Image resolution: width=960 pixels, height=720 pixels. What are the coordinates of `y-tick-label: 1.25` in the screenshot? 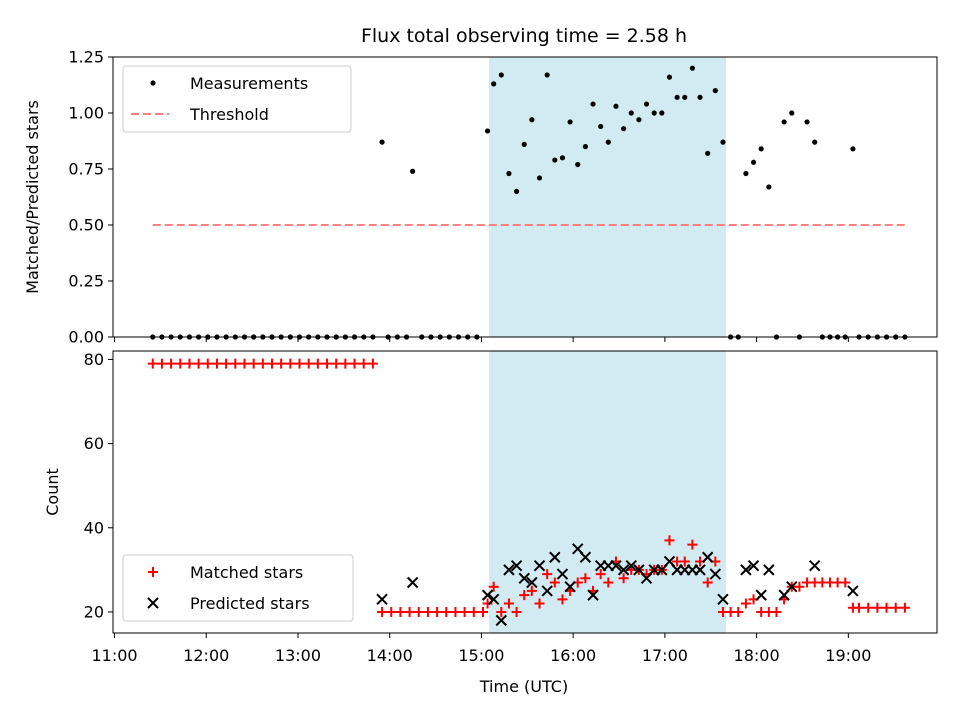 It's located at (86, 57).